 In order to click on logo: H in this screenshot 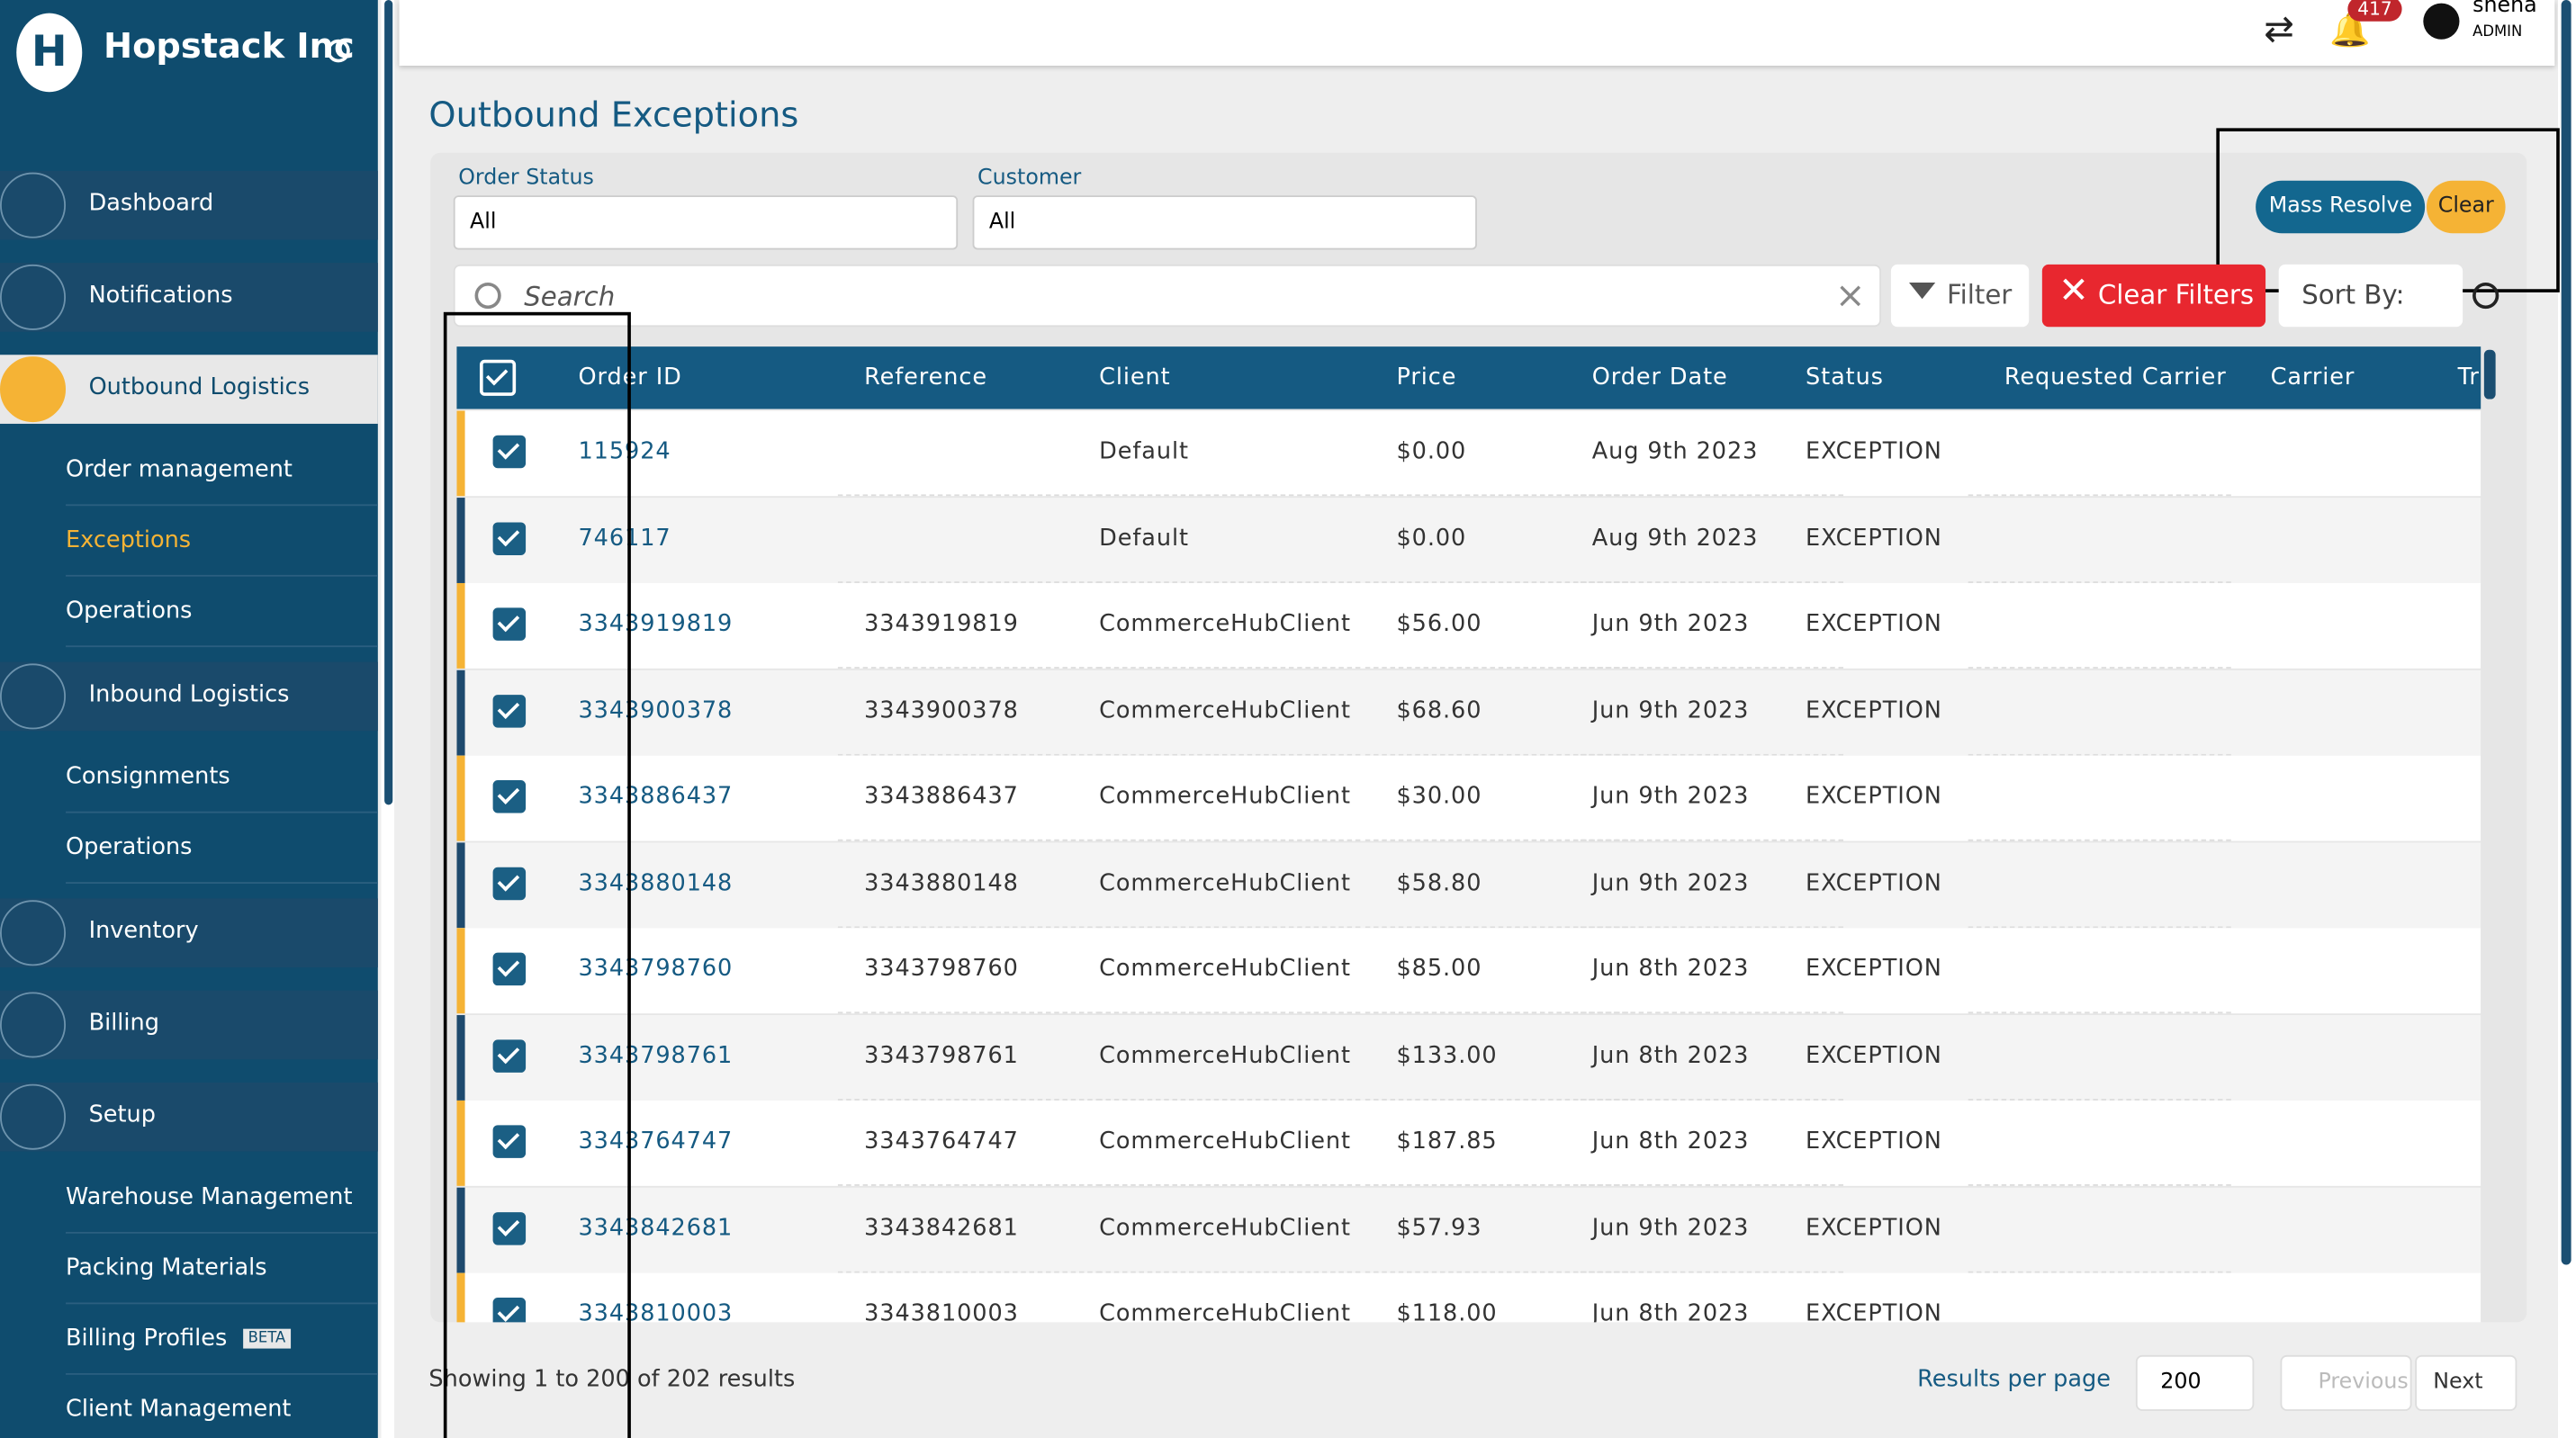, I will do `click(49, 53)`.